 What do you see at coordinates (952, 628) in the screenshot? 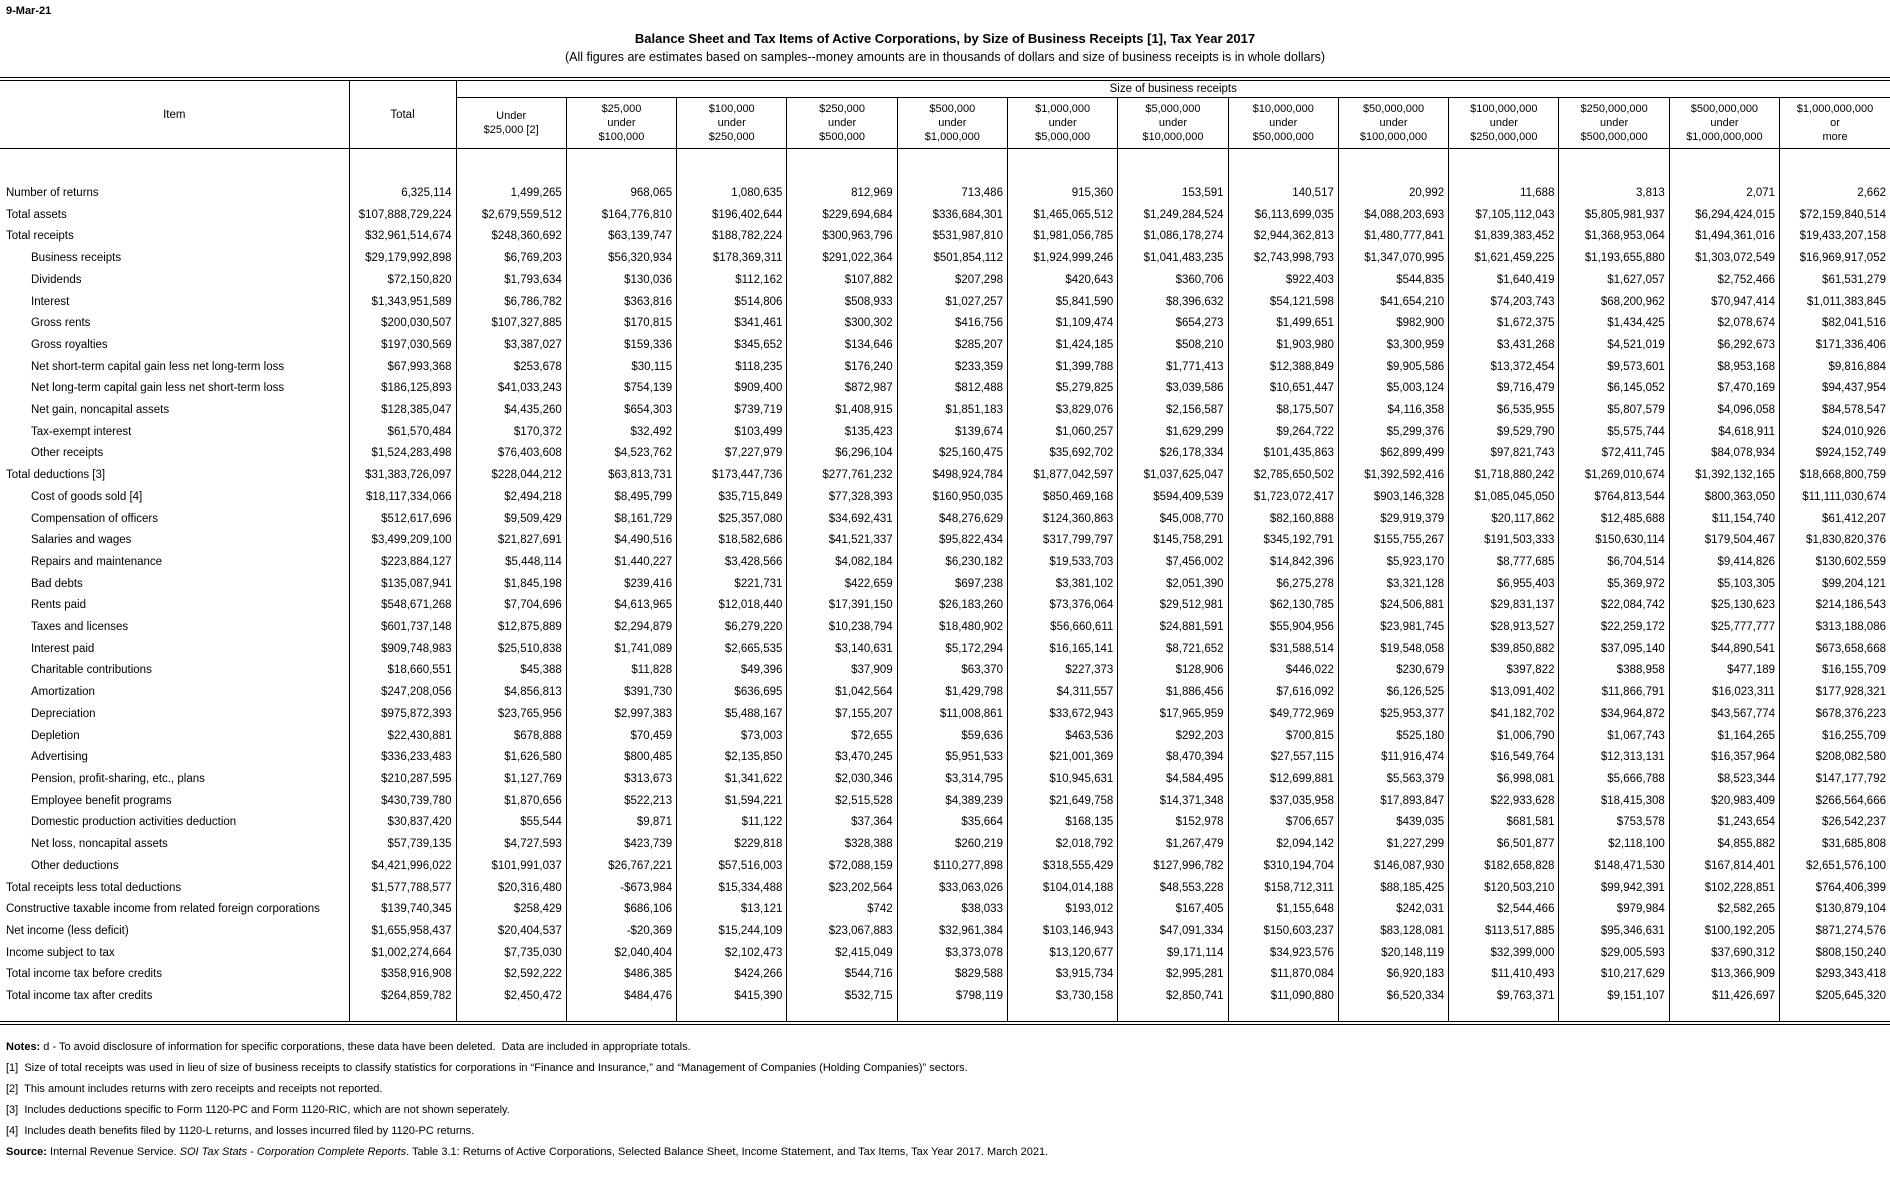
I see `cell-value: $18,480,902` at bounding box center [952, 628].